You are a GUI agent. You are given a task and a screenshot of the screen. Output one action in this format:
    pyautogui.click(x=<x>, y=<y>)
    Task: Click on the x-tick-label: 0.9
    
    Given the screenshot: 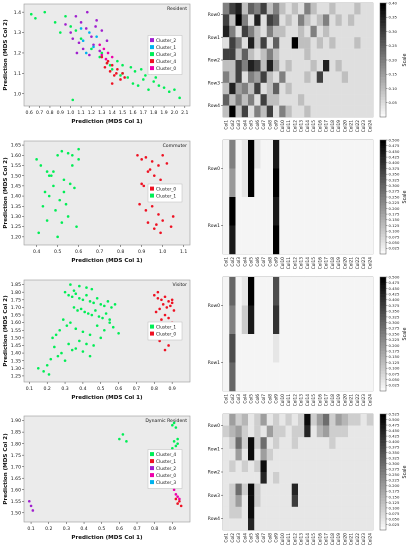 What is the action you would take?
    pyautogui.click(x=60, y=113)
    